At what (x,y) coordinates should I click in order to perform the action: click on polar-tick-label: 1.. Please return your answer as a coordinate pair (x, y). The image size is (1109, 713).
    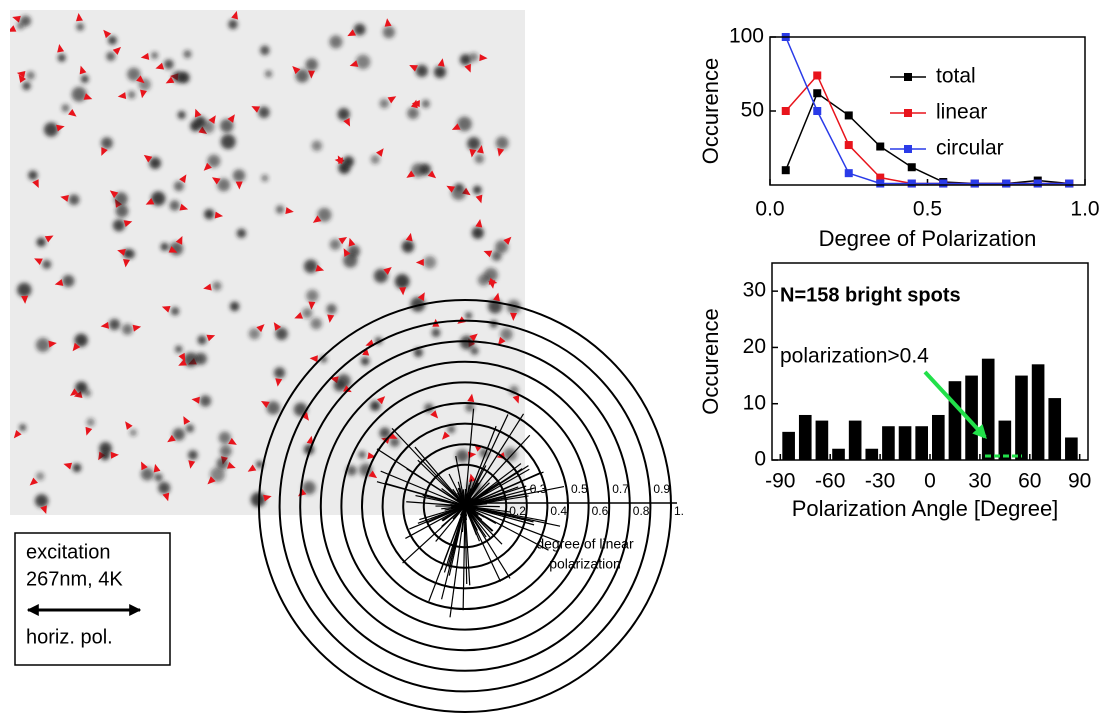
    Looking at the image, I should click on (679, 511).